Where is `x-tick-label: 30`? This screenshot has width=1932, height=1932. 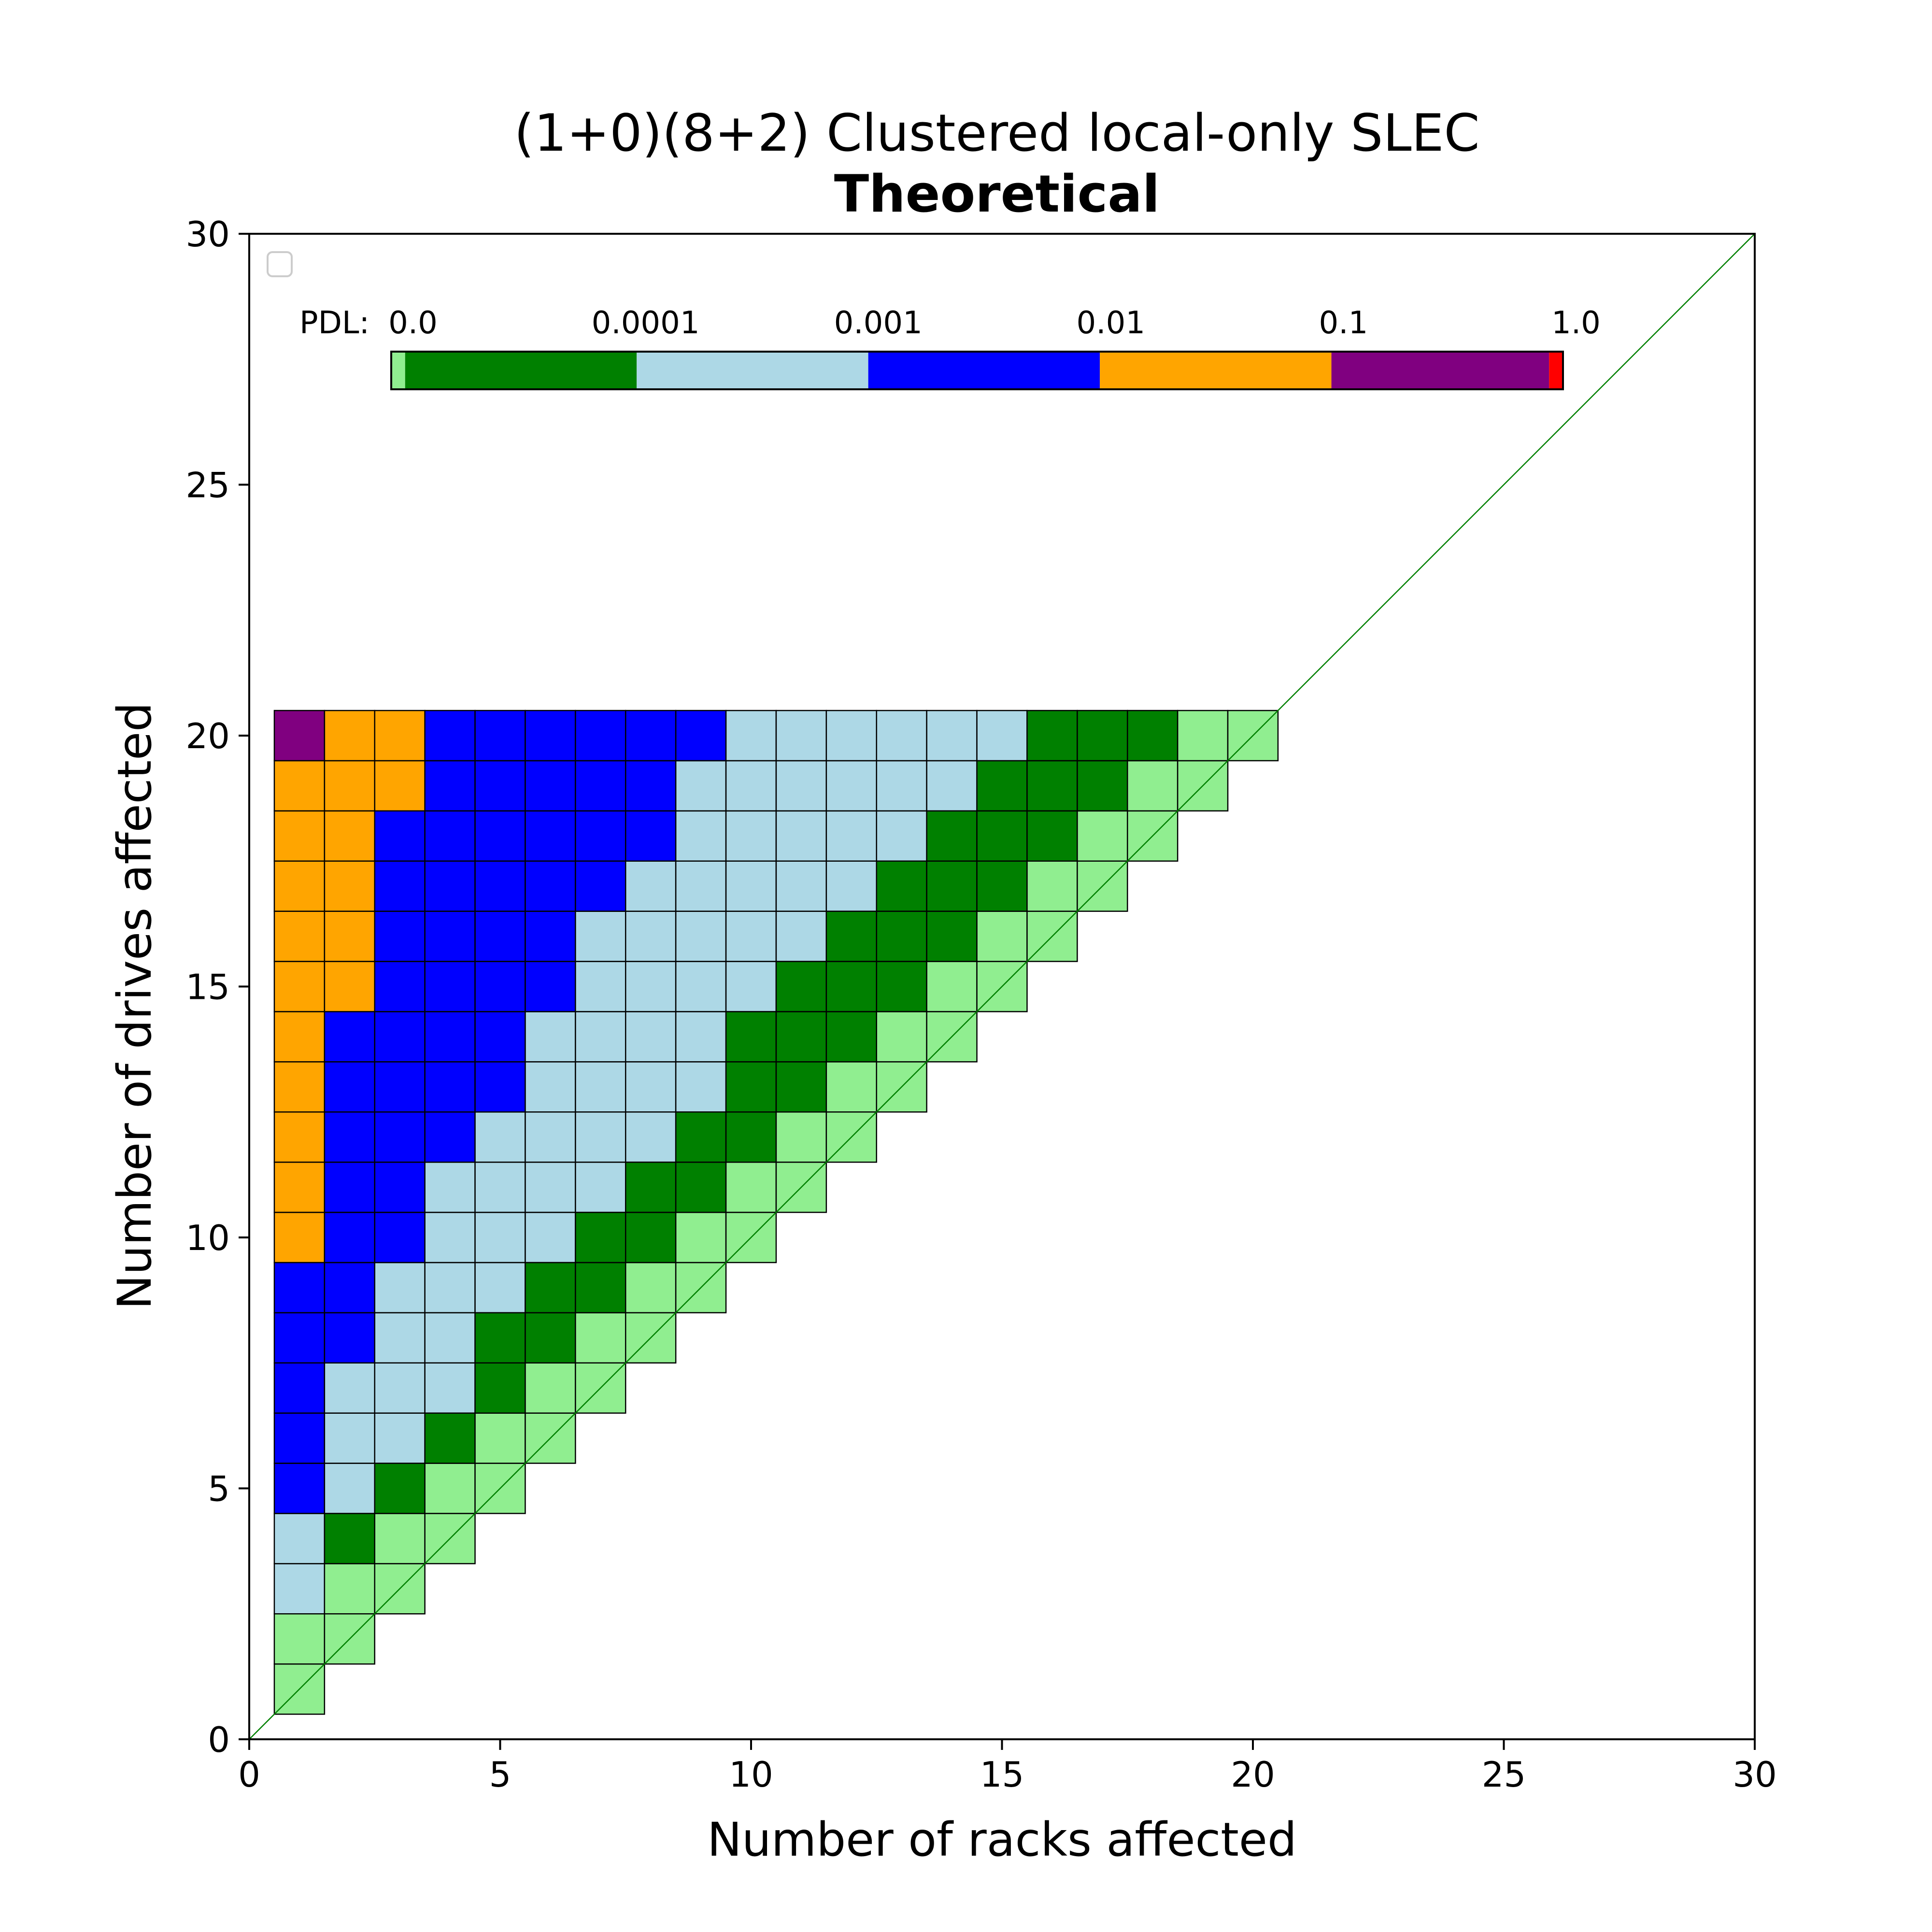 x-tick-label: 30 is located at coordinates (1755, 1774).